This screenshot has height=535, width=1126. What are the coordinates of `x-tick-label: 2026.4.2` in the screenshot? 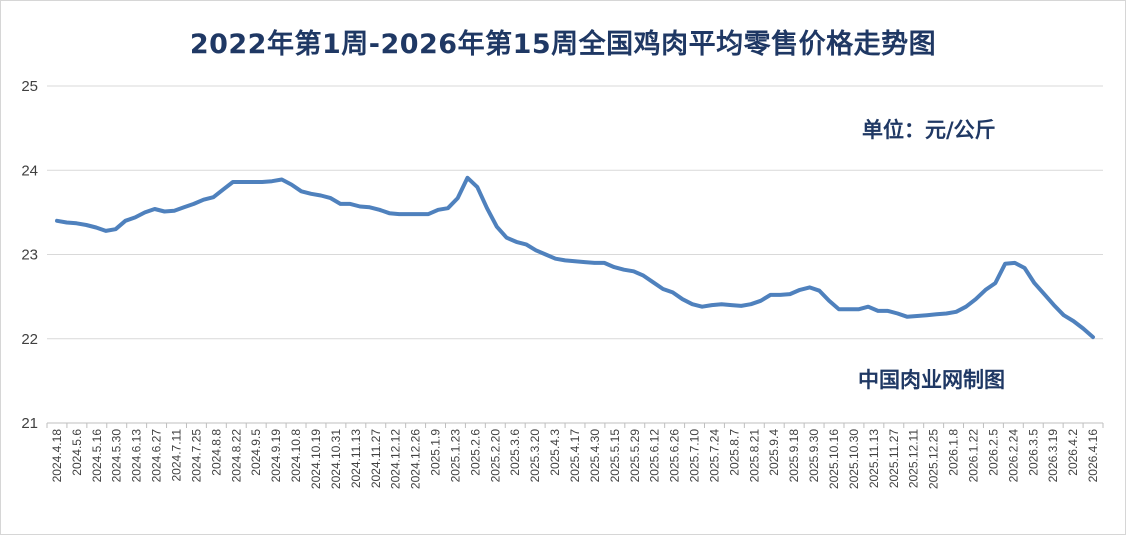 It's located at (1073, 452).